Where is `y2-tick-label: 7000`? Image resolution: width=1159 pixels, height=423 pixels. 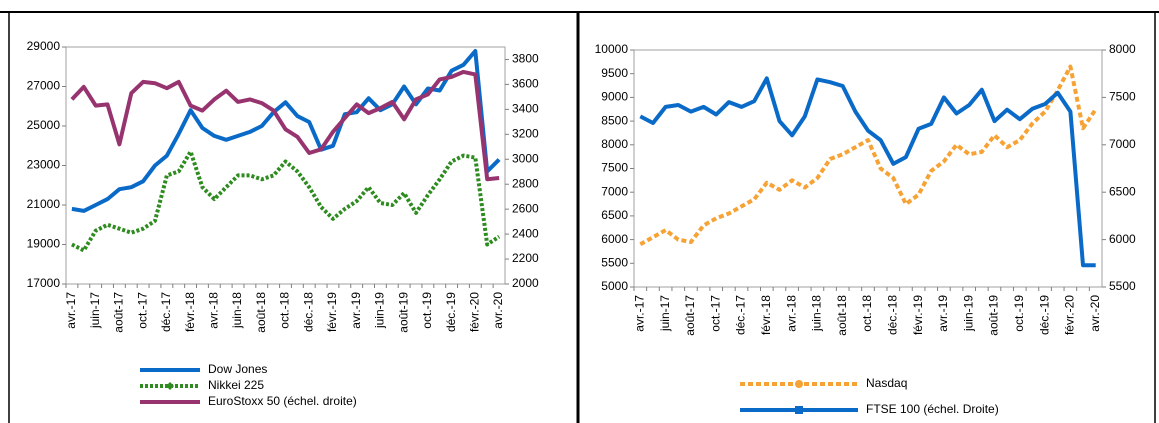 y2-tick-label: 7000 is located at coordinates (1122, 144).